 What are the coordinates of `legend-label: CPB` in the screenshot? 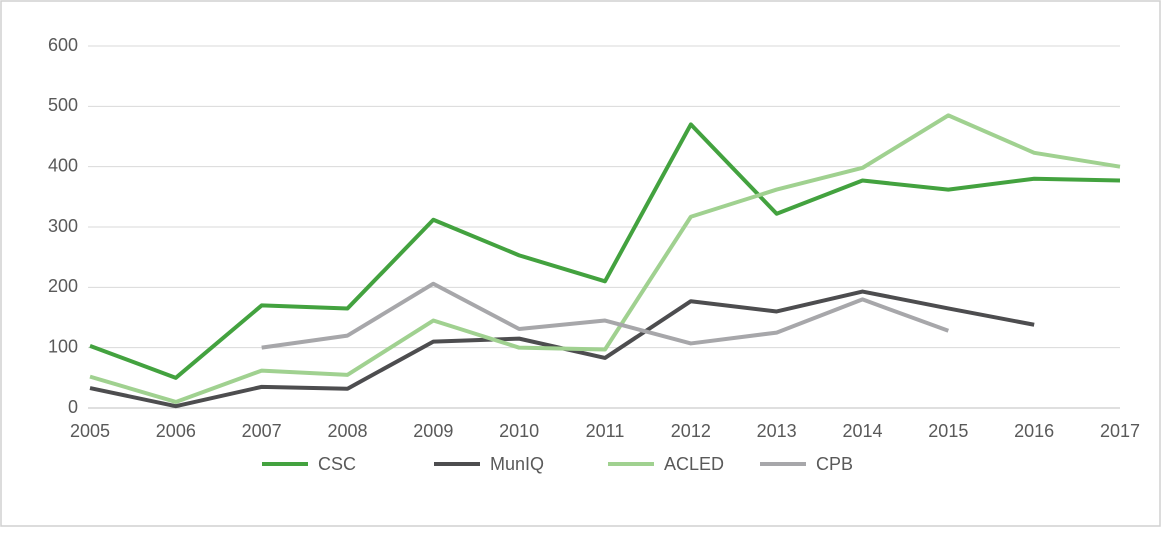 It's located at (834, 464).